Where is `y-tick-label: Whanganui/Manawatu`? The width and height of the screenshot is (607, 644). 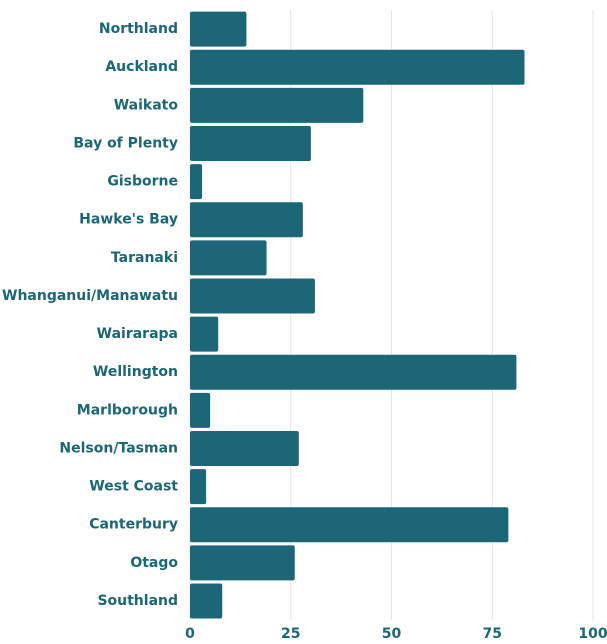
y-tick-label: Whanganui/Manawatu is located at coordinates (90, 296).